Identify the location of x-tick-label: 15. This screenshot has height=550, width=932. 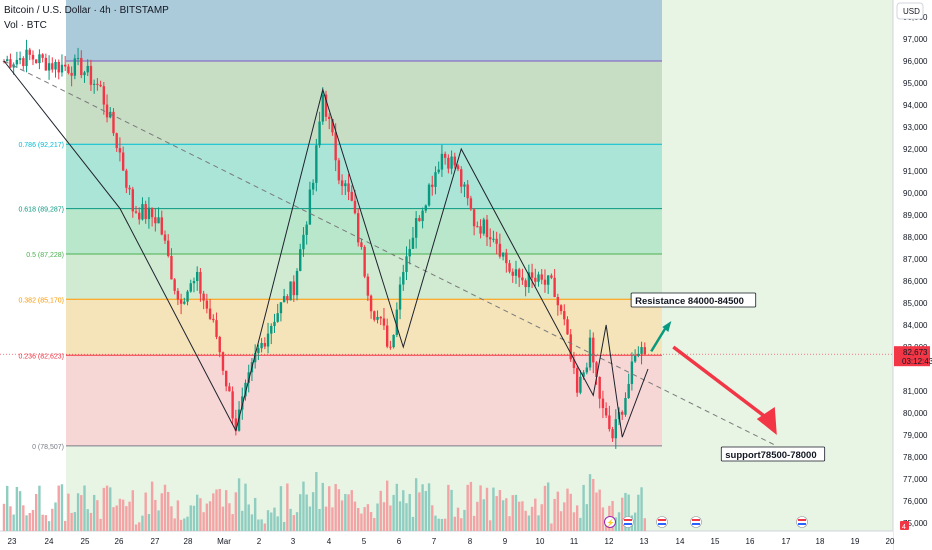
(715, 541).